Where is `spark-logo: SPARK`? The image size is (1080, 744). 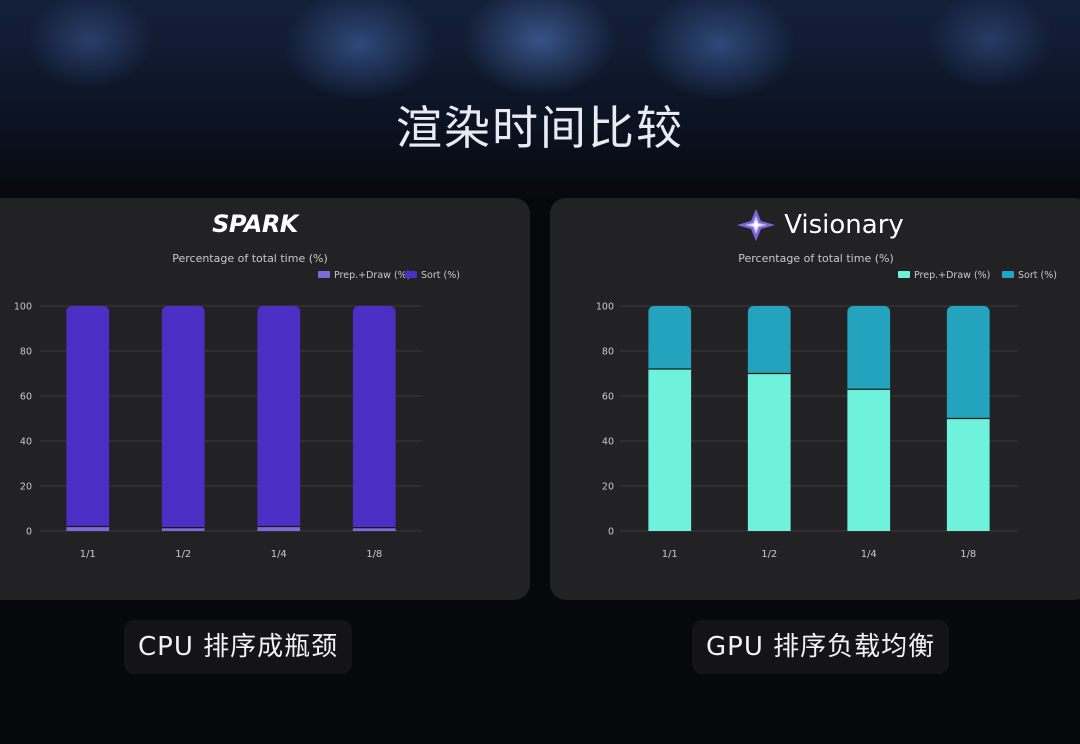
spark-logo: SPARK is located at coordinates (265, 224).